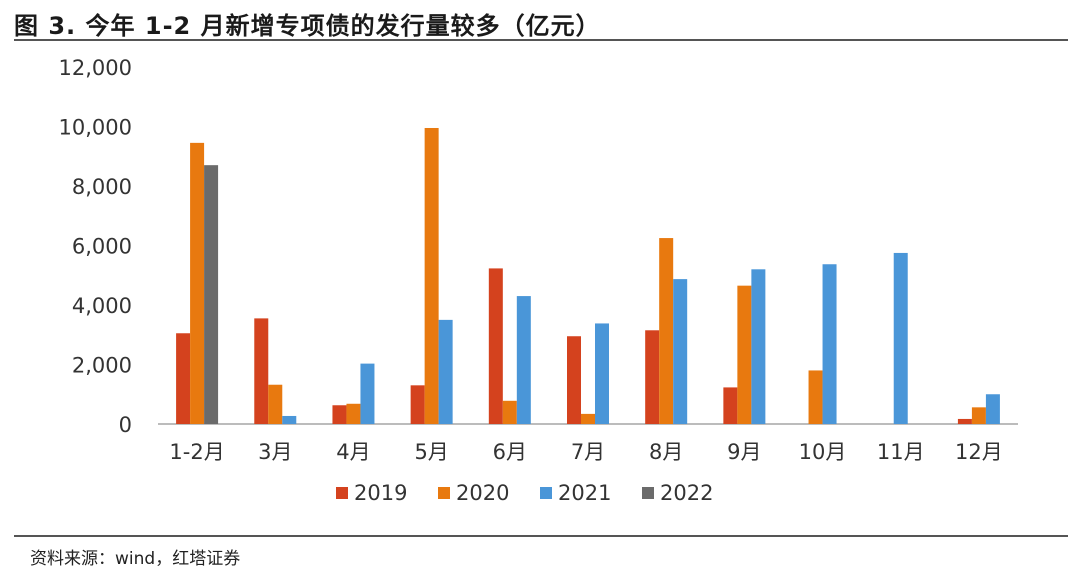 This screenshot has height=572, width=1080. Describe the element at coordinates (546, 493) in the screenshot. I see `legend-swatch-2021` at that location.